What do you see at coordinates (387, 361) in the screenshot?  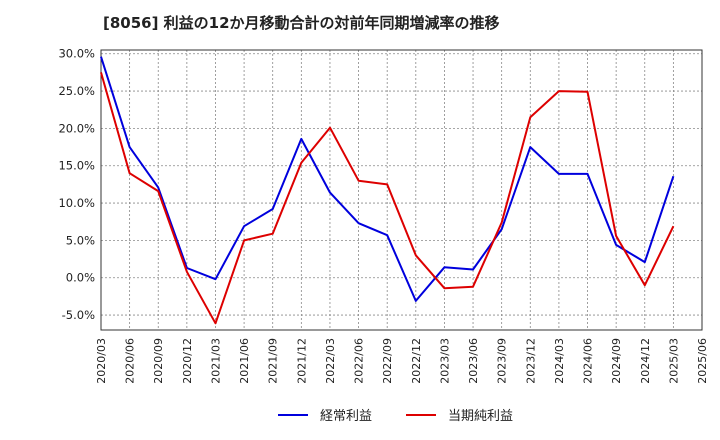 I see `x-tick-label: 2022/09` at bounding box center [387, 361].